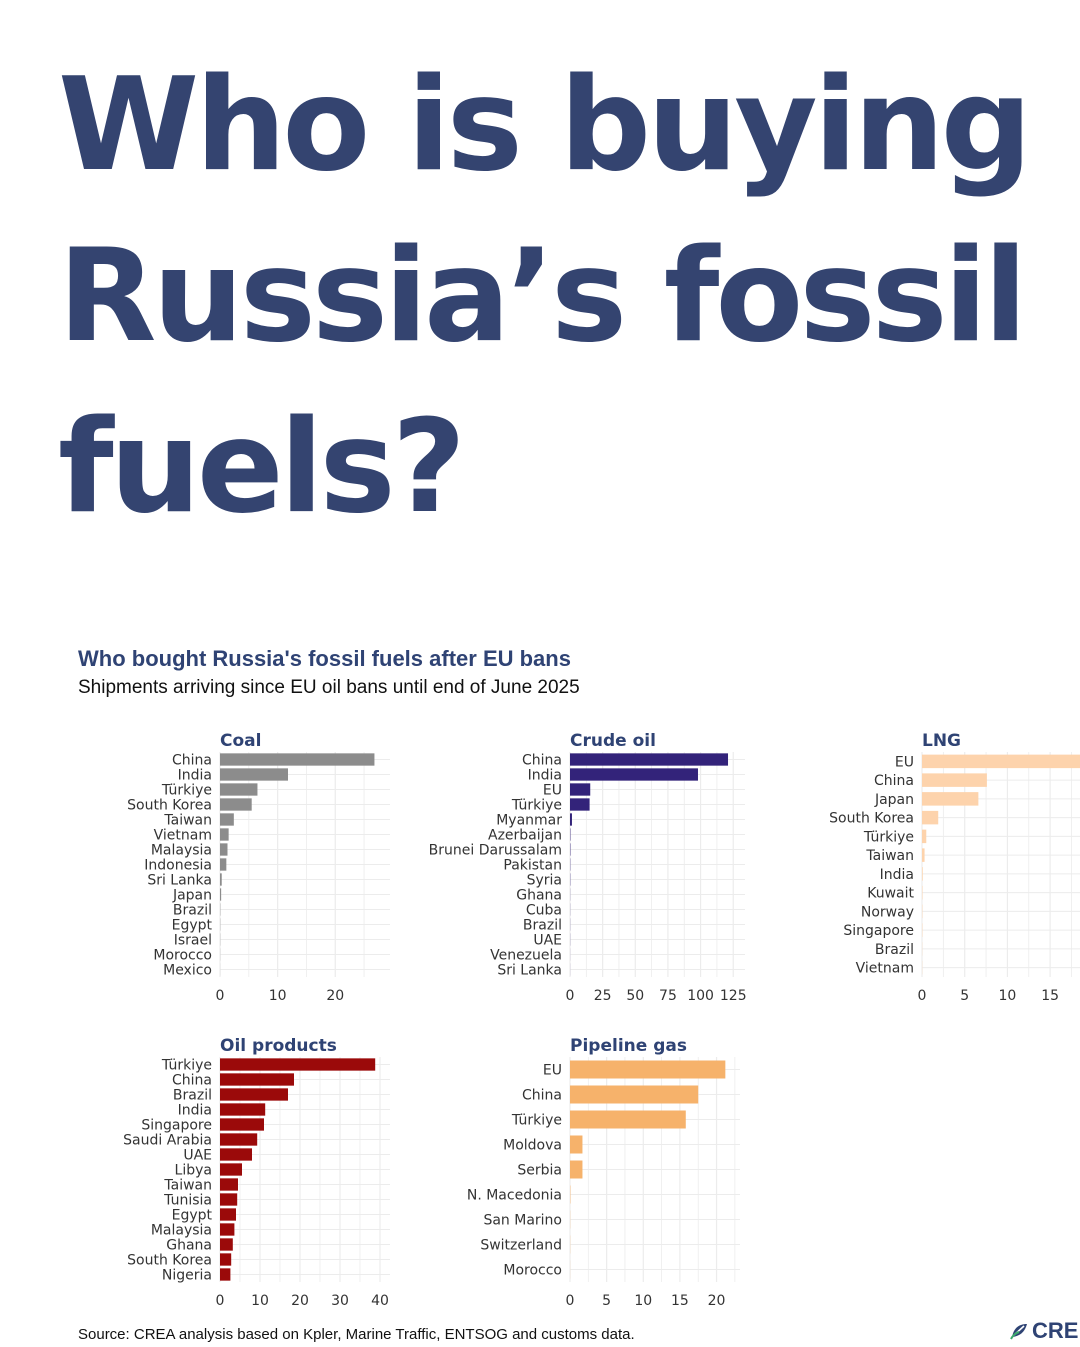  Describe the element at coordinates (239, 1139) in the screenshot. I see `bar-saudi-arabia` at that location.